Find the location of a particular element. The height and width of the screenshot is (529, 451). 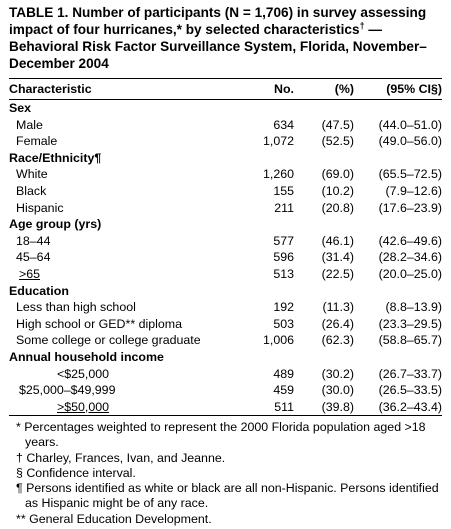

row-no: 155 is located at coordinates (283, 190).